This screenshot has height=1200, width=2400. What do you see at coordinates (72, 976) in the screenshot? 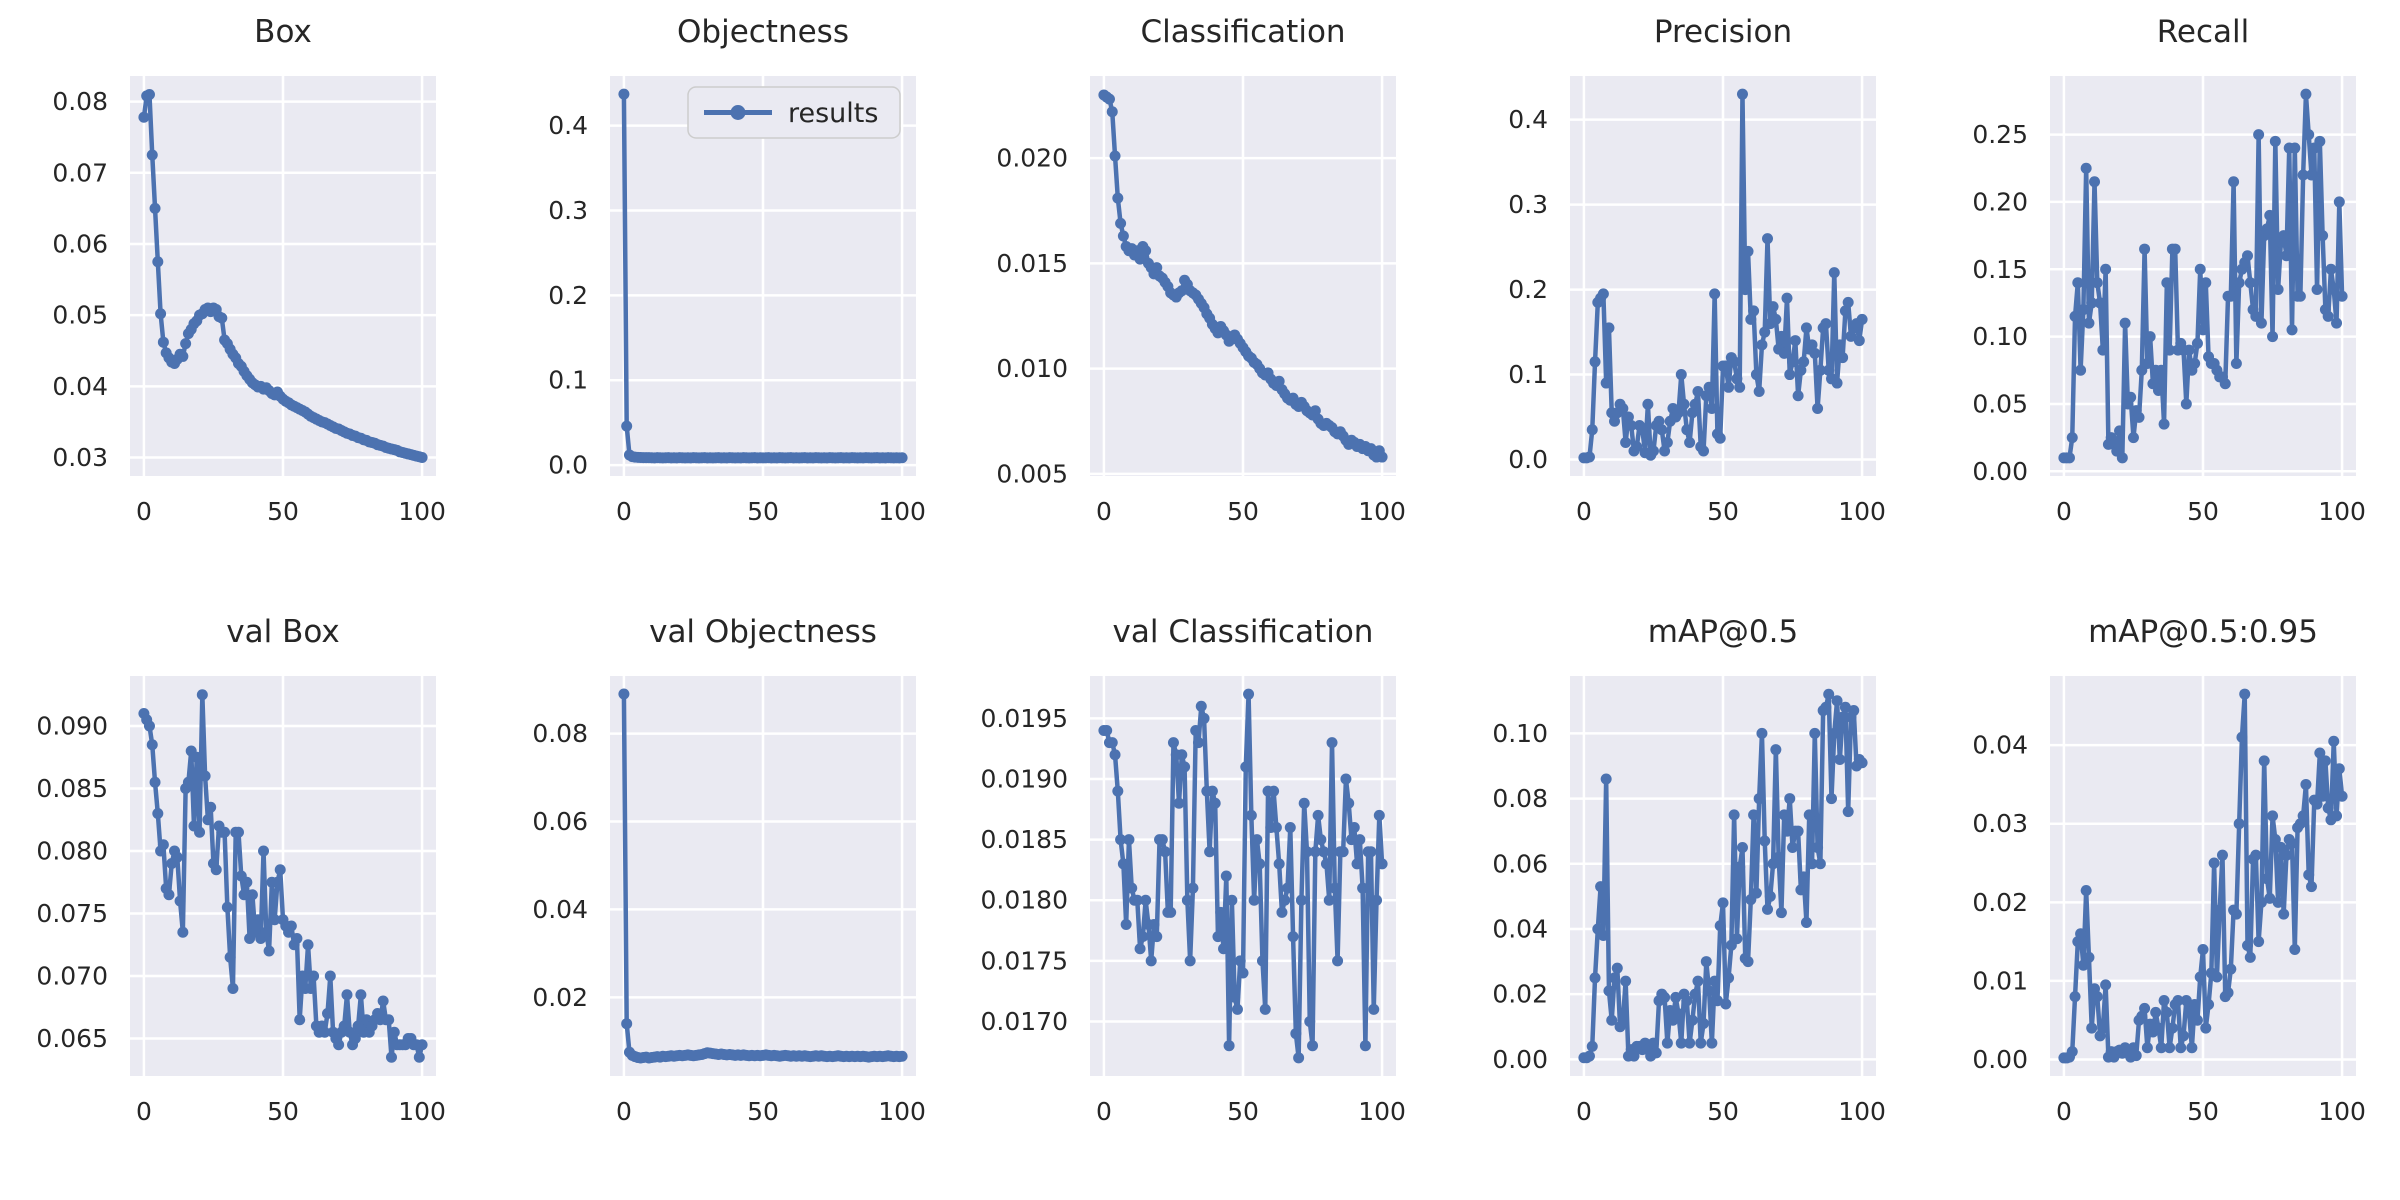
I see `svg-text: 0.070` at bounding box center [72, 976].